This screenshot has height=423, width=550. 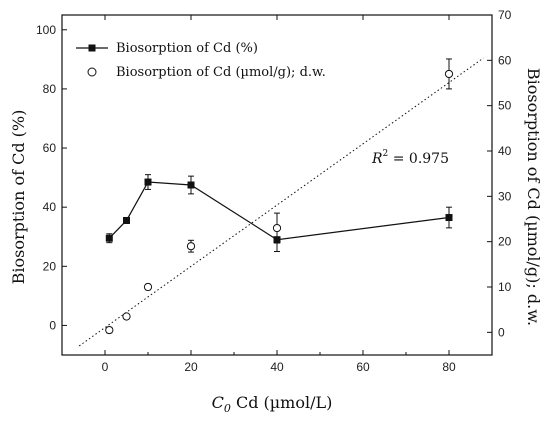 I want to click on y-right-tick-label: 70, so click(x=505, y=15).